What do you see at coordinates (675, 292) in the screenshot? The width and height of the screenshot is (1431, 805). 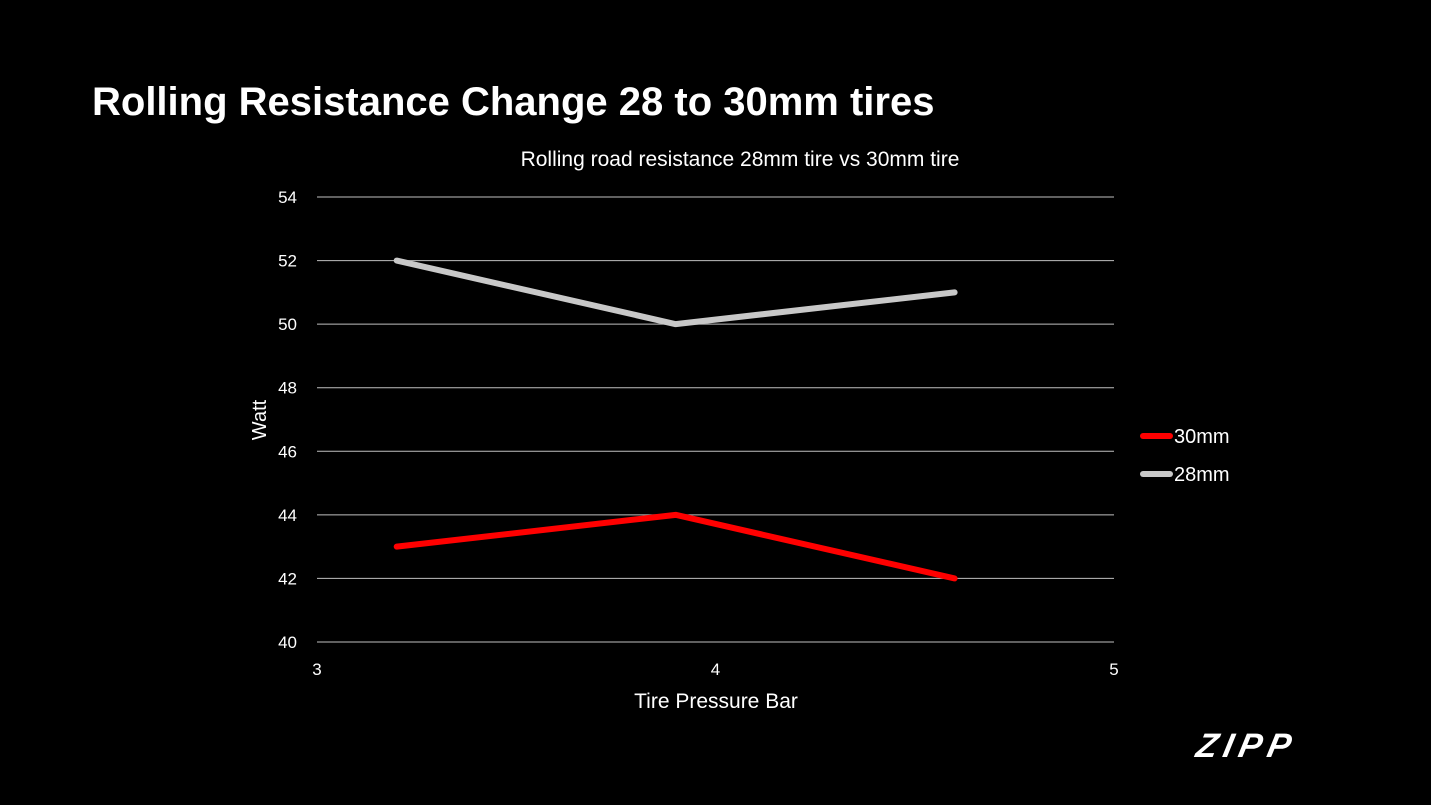 I see `series-line-28mm` at bounding box center [675, 292].